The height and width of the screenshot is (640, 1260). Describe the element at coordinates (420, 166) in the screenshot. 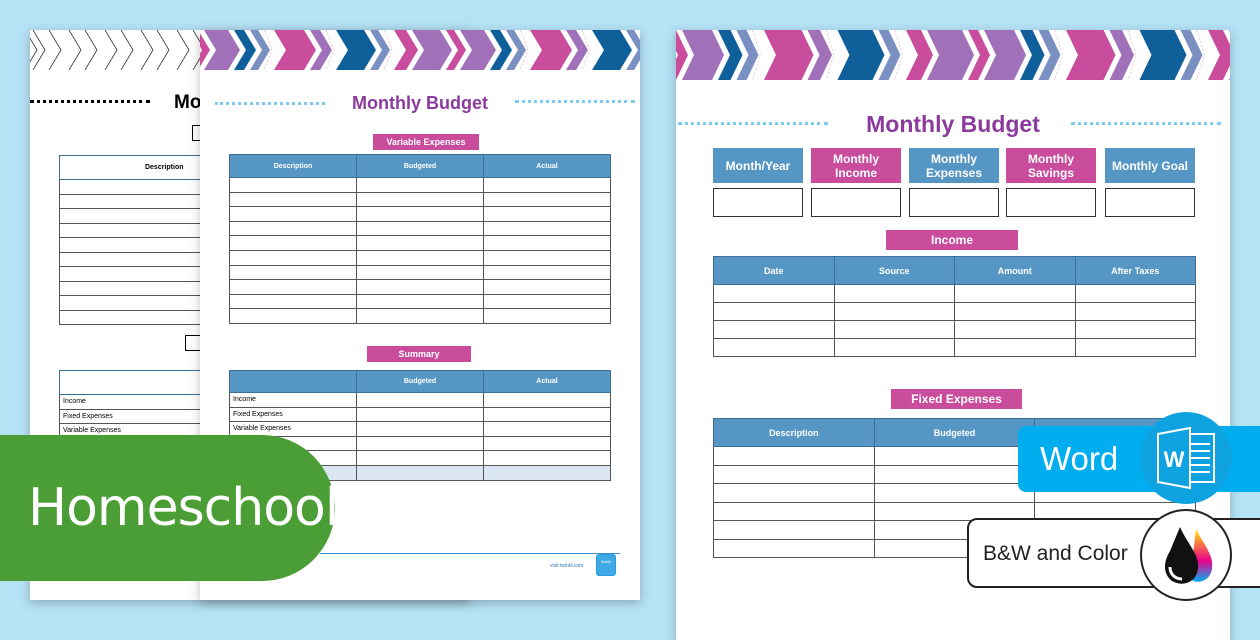

I see `column-header: Budgeted` at that location.